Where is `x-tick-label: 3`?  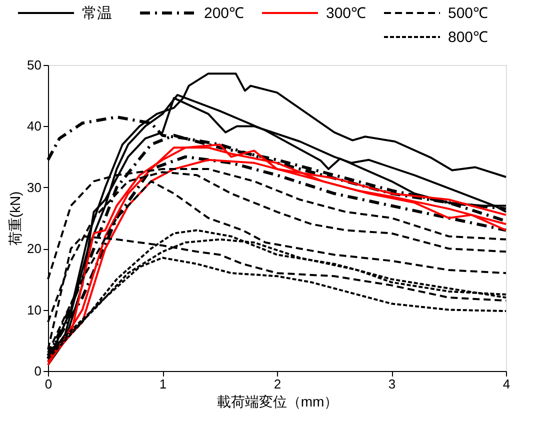 x-tick-label: 3 is located at coordinates (392, 384).